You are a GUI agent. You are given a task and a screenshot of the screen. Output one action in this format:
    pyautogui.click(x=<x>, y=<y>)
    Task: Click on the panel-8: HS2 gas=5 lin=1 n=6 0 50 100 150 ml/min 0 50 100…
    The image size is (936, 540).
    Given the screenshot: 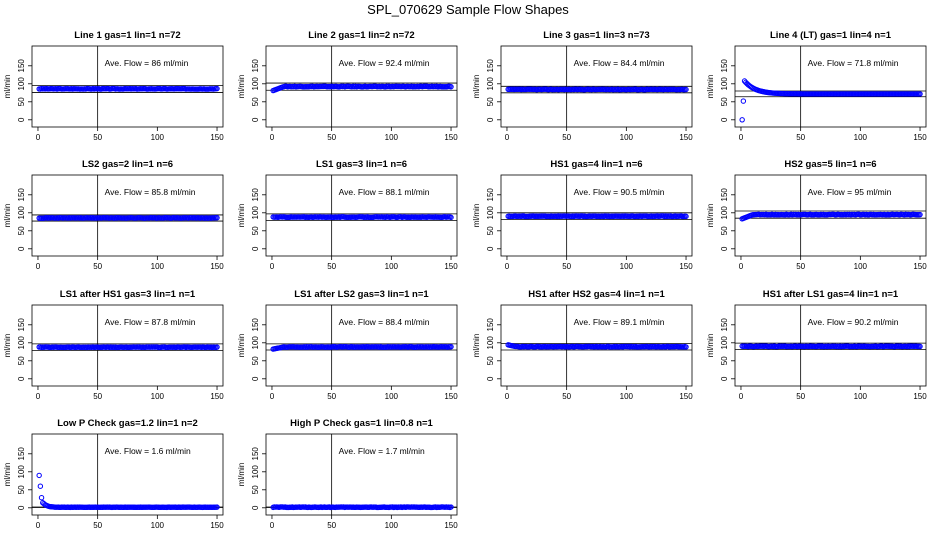 What is the action you would take?
    pyautogui.click(x=816, y=215)
    